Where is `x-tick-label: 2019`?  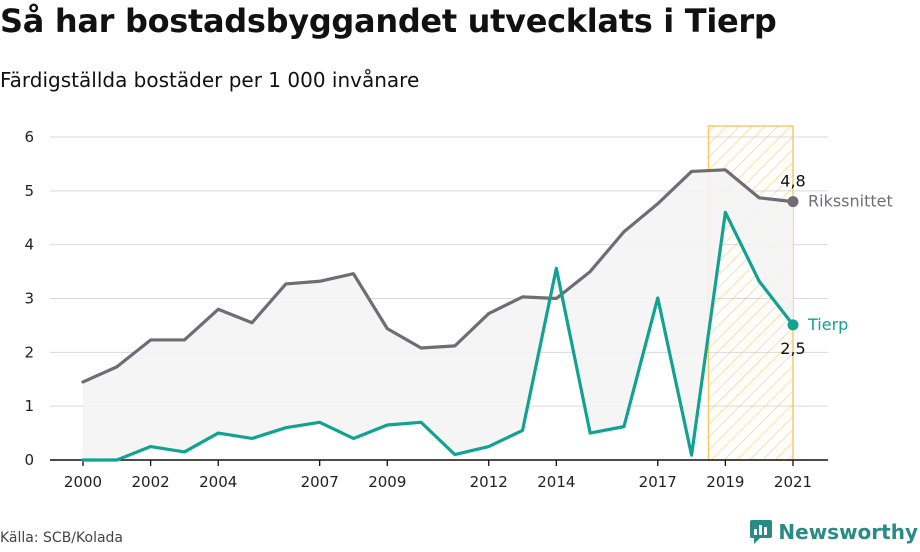 x-tick-label: 2019 is located at coordinates (725, 482).